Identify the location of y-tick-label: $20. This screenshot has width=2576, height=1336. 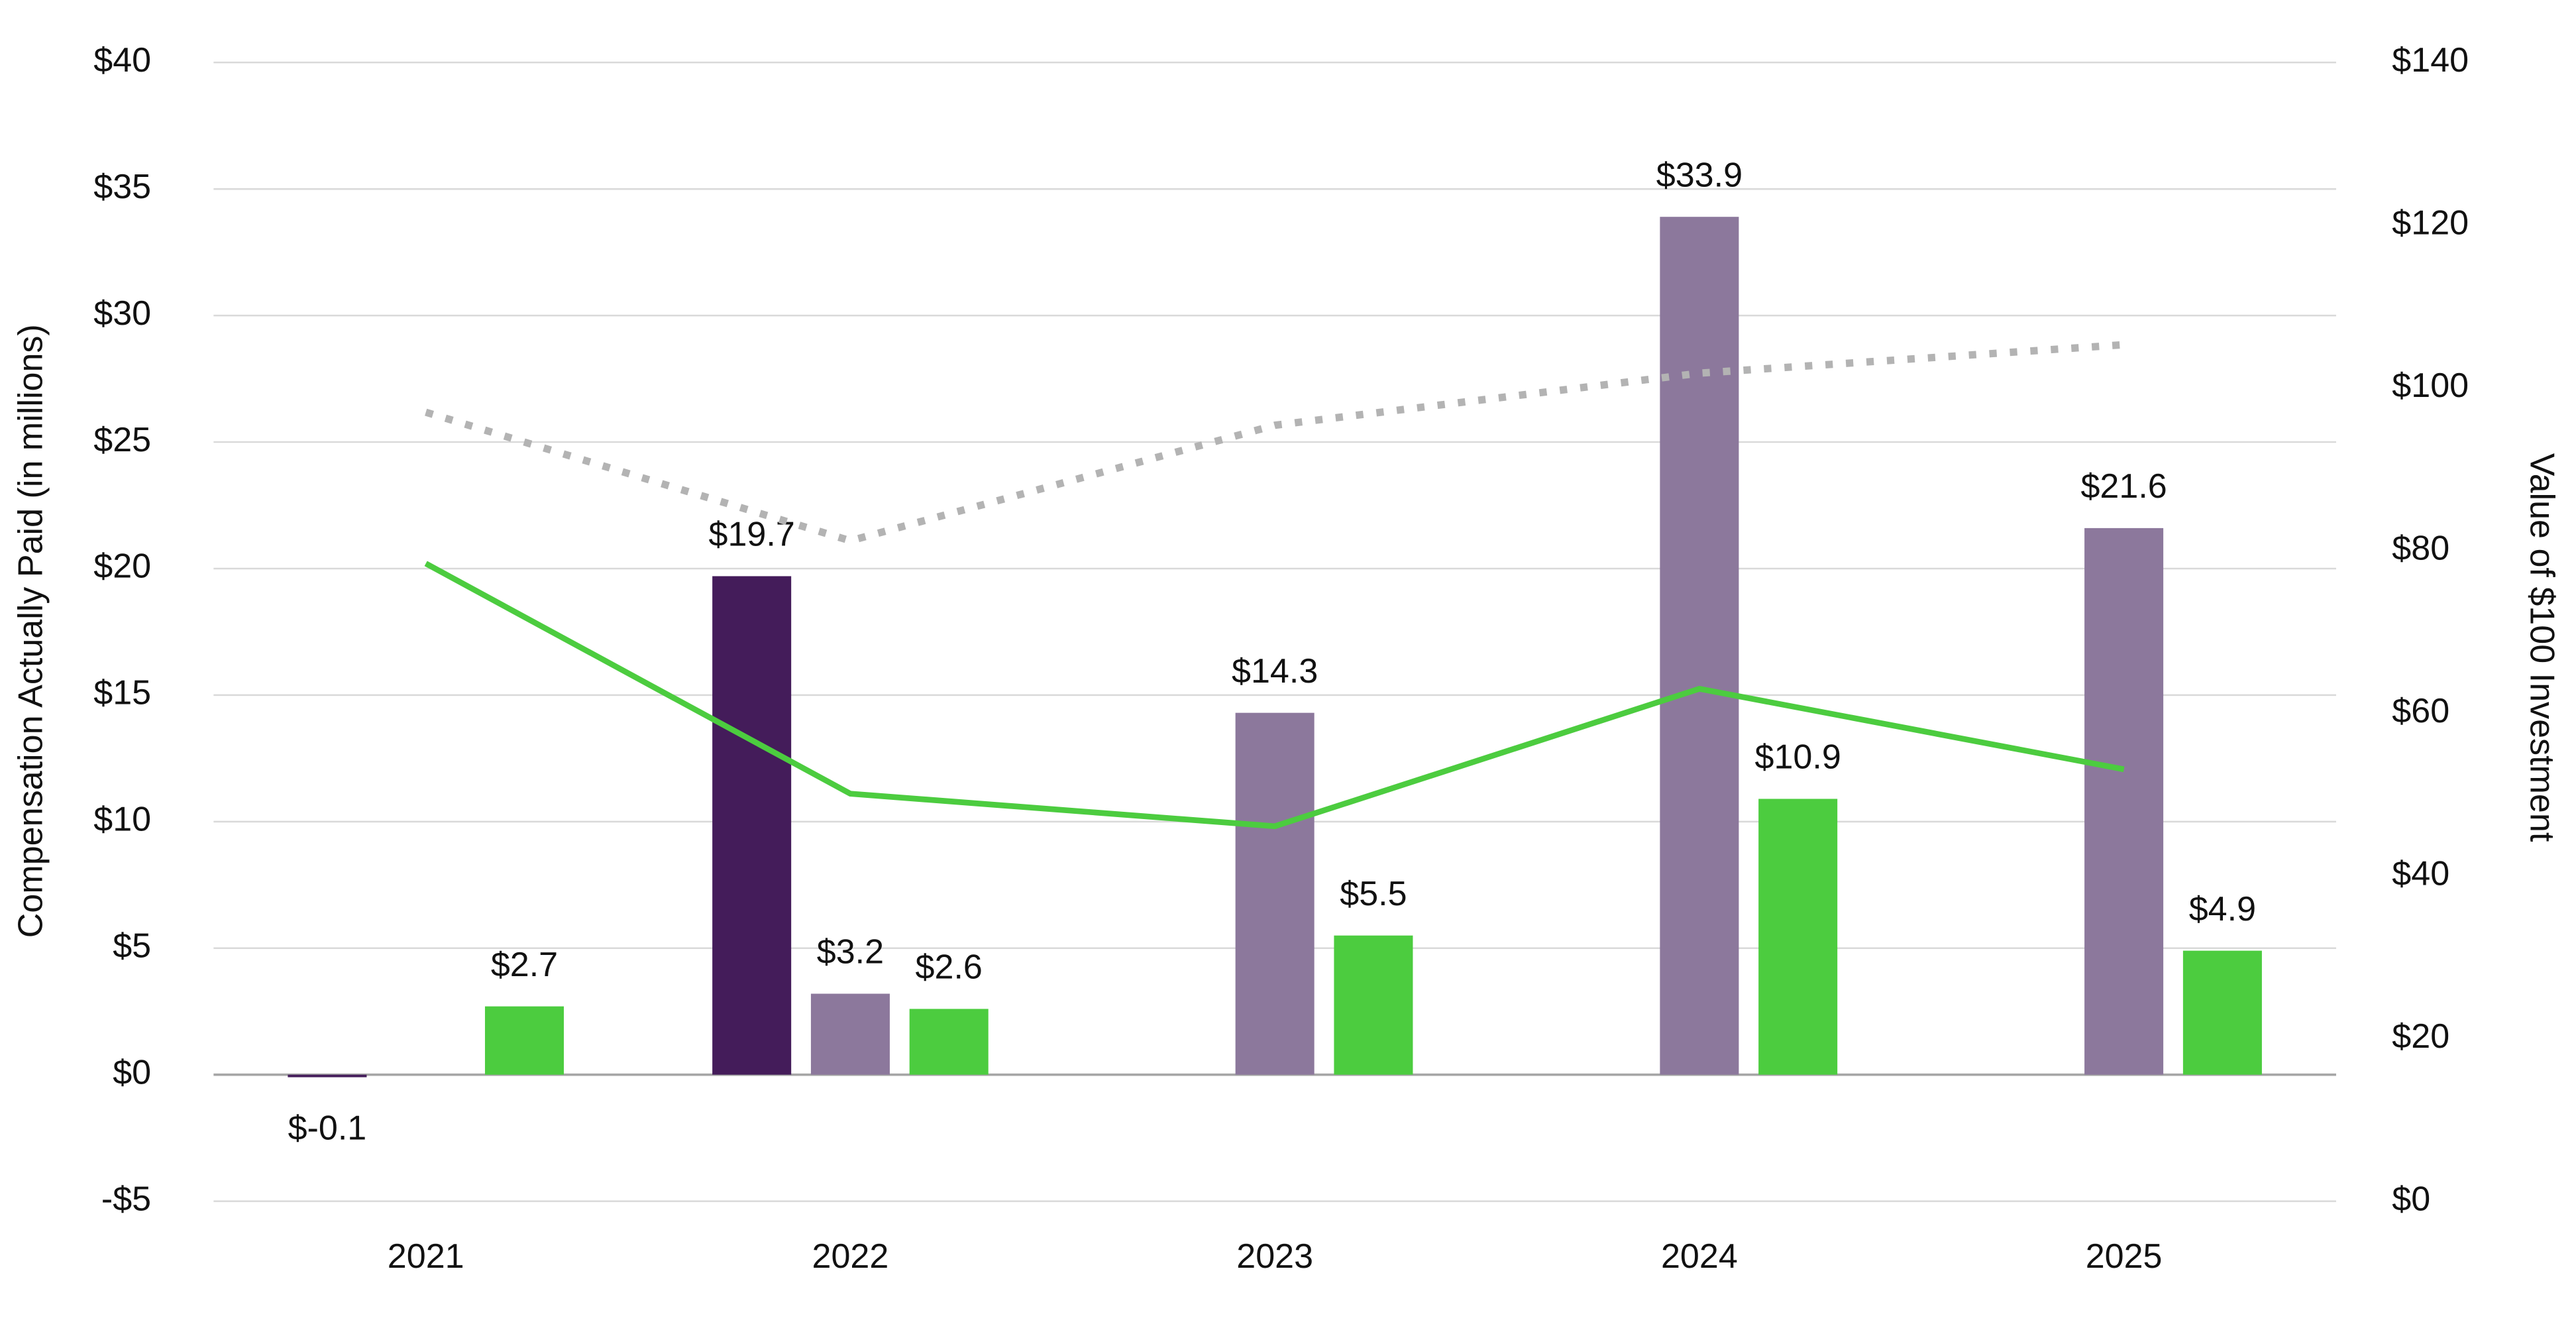
(122, 566).